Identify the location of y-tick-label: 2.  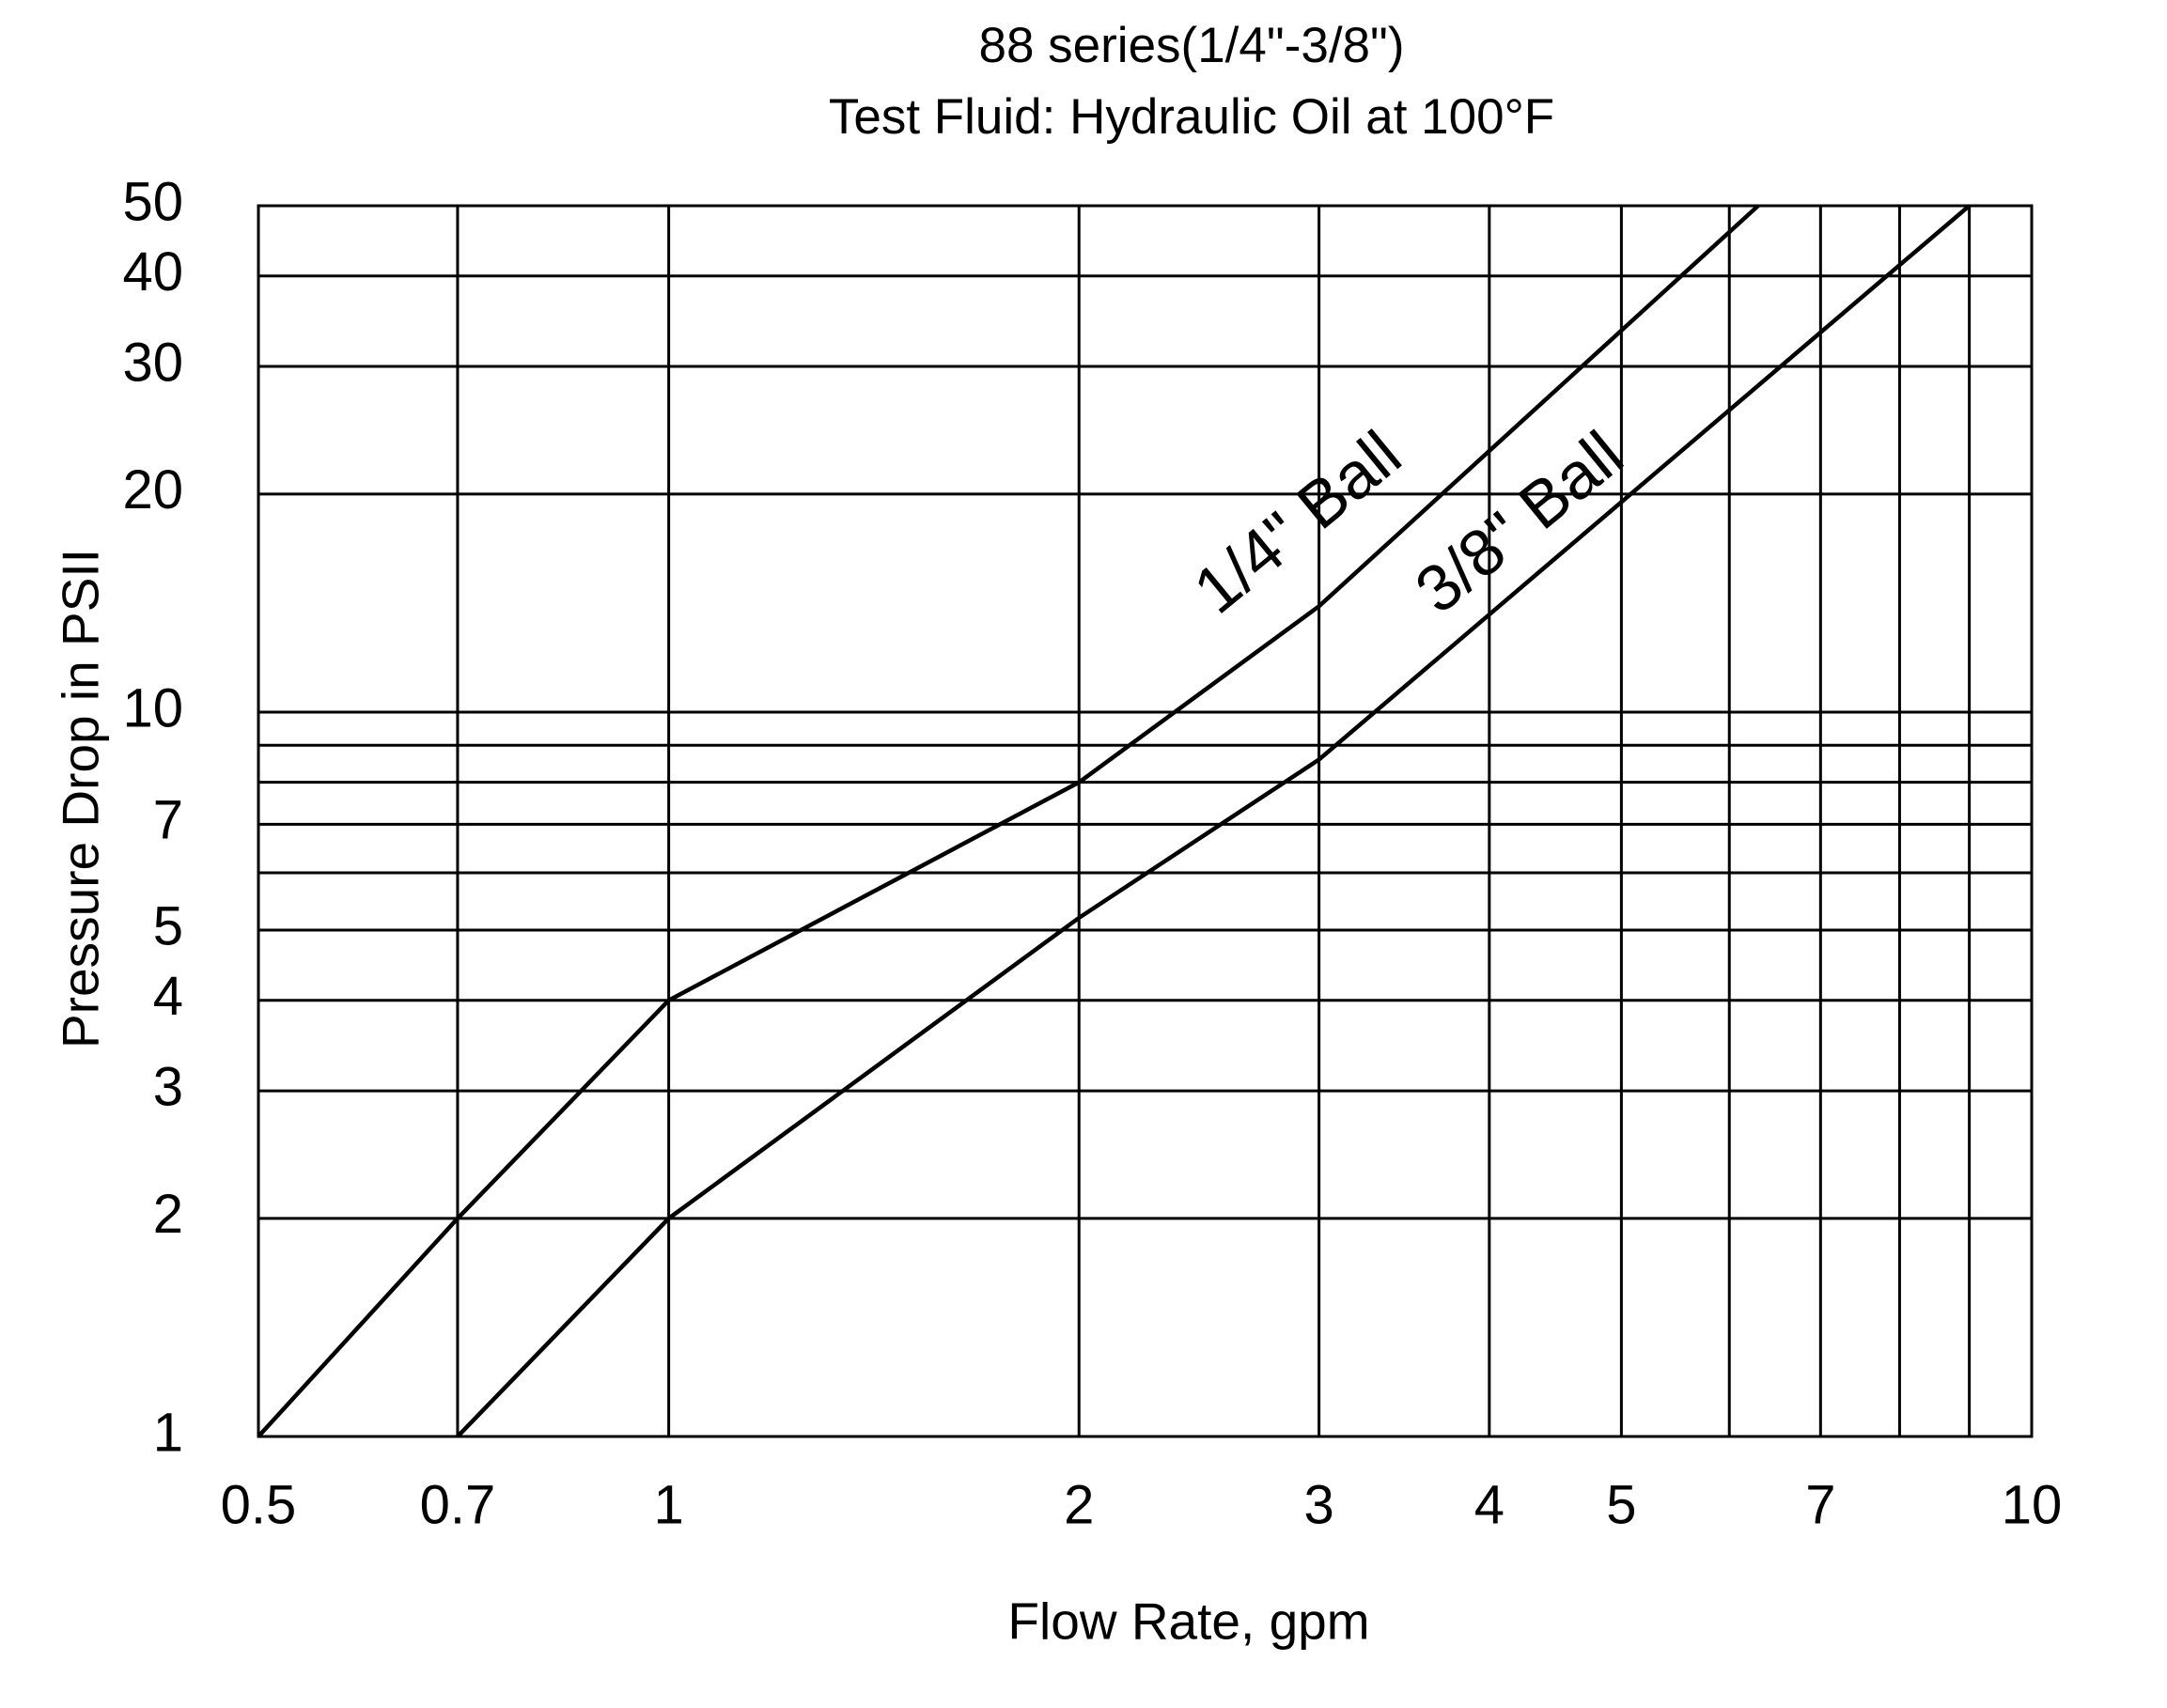
(168, 1214).